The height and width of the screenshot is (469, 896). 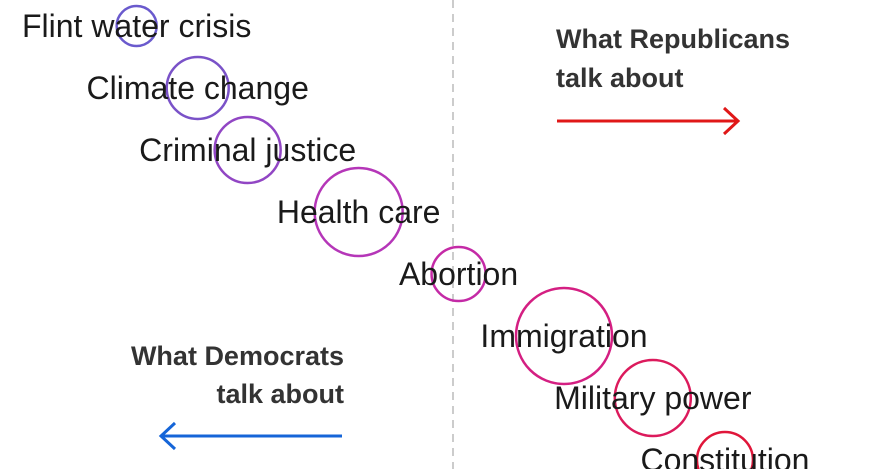 I want to click on topic-label: Military power, so click(x=653, y=398).